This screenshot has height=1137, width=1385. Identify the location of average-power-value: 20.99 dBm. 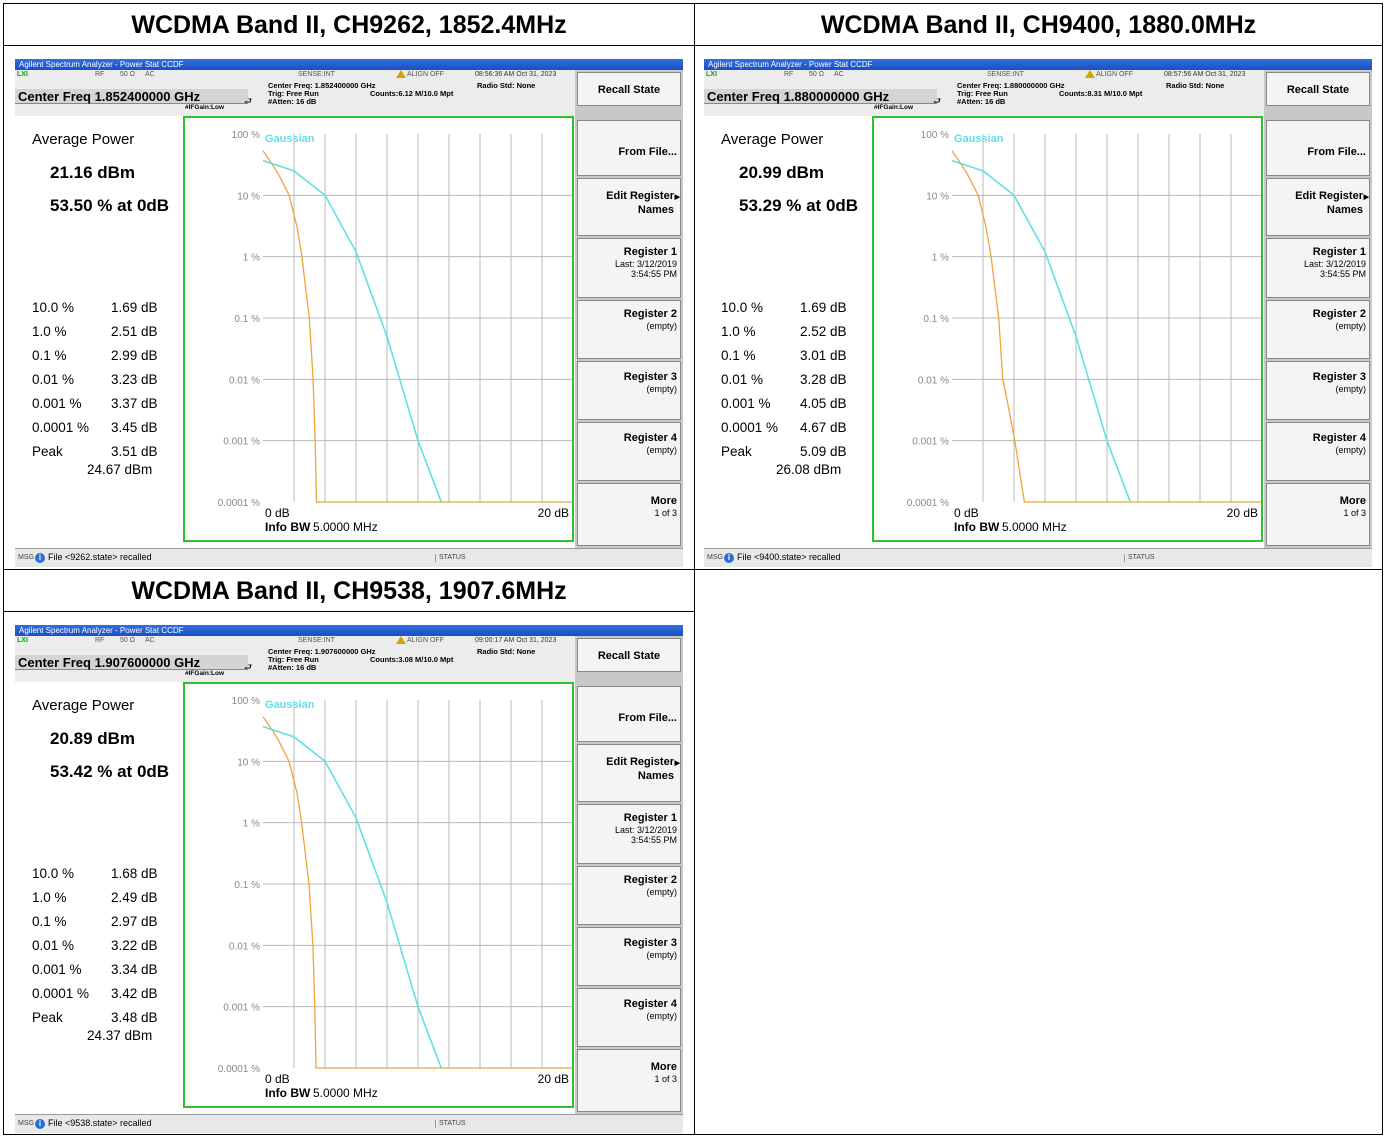
(782, 172).